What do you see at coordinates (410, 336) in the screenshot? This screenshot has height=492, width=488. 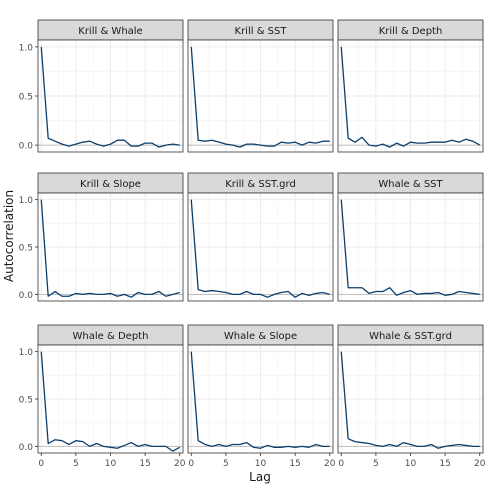 I see `facet-title: Whale & SST.grd` at bounding box center [410, 336].